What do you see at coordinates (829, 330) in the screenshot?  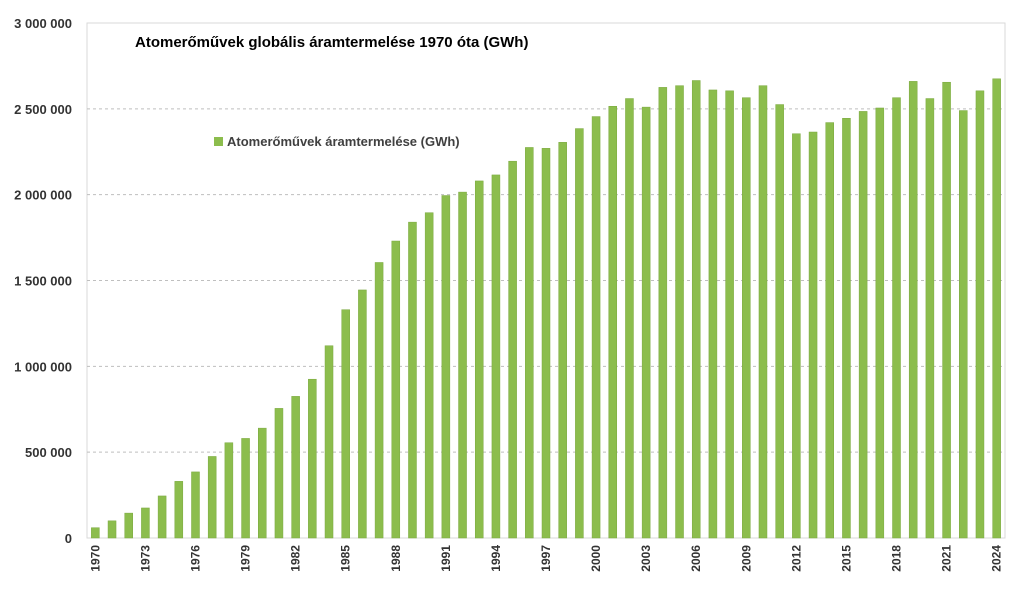 I see `bar-2014` at bounding box center [829, 330].